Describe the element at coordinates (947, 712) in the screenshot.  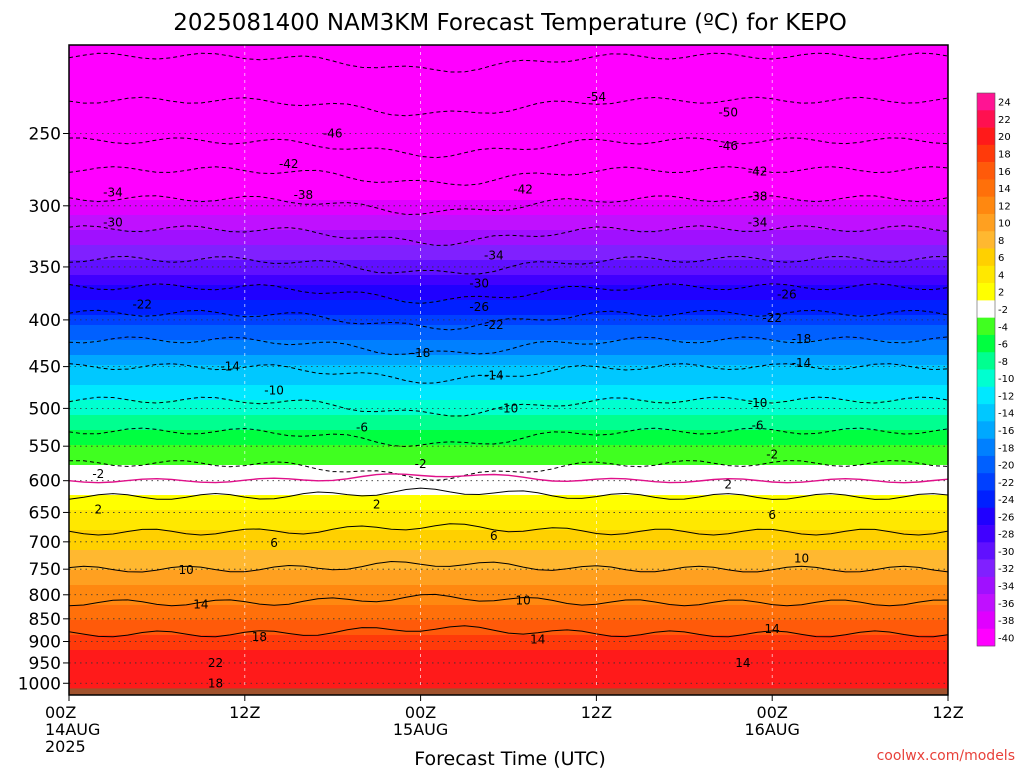
I see `x-tick-label: 12Z` at that location.